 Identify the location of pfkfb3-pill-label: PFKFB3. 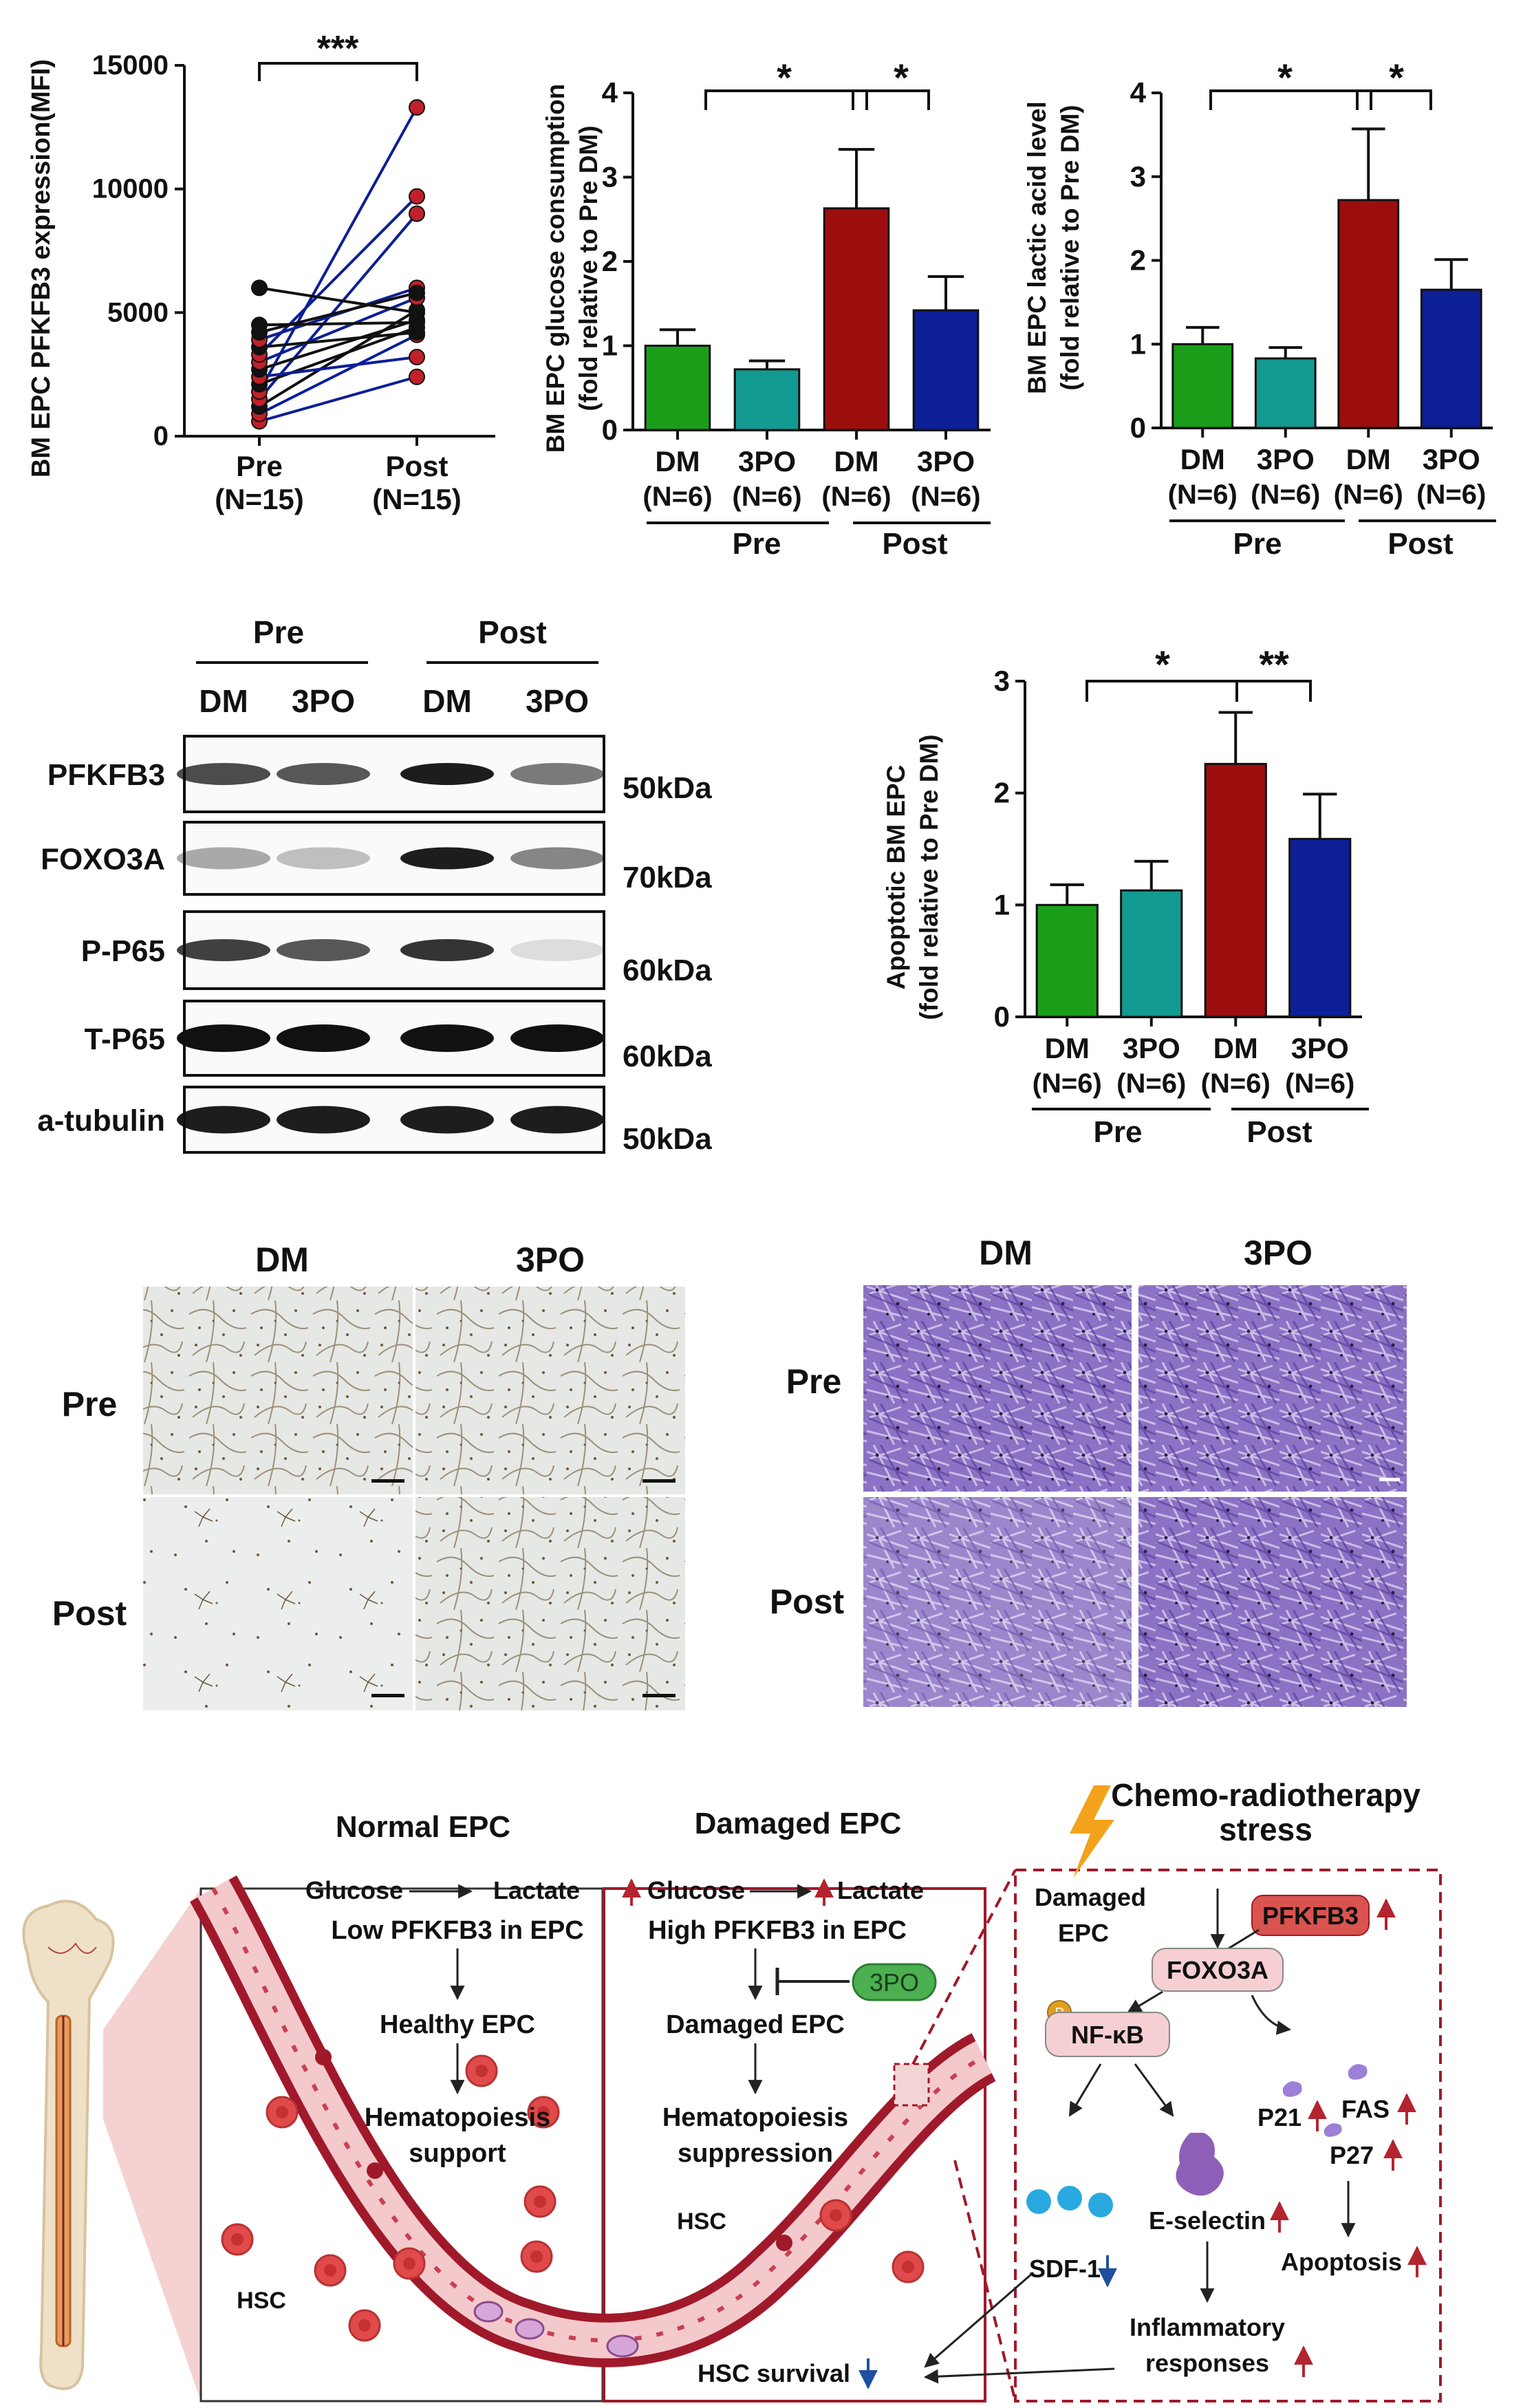
(1310, 1916).